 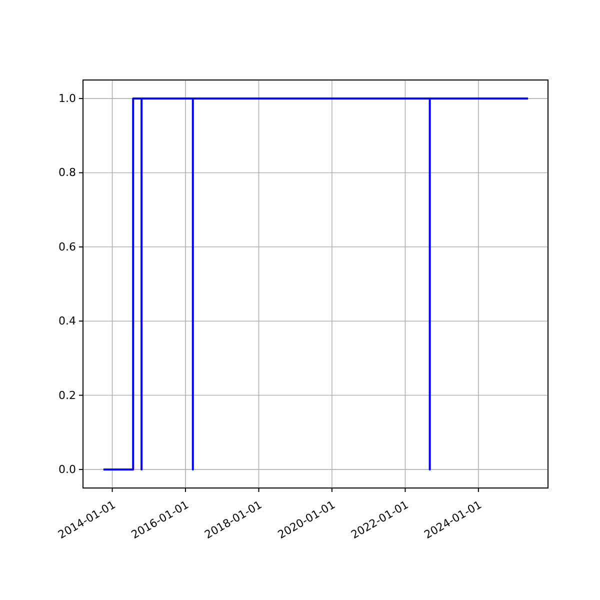 I want to click on y-tick-label: 1.0, so click(x=67, y=99).